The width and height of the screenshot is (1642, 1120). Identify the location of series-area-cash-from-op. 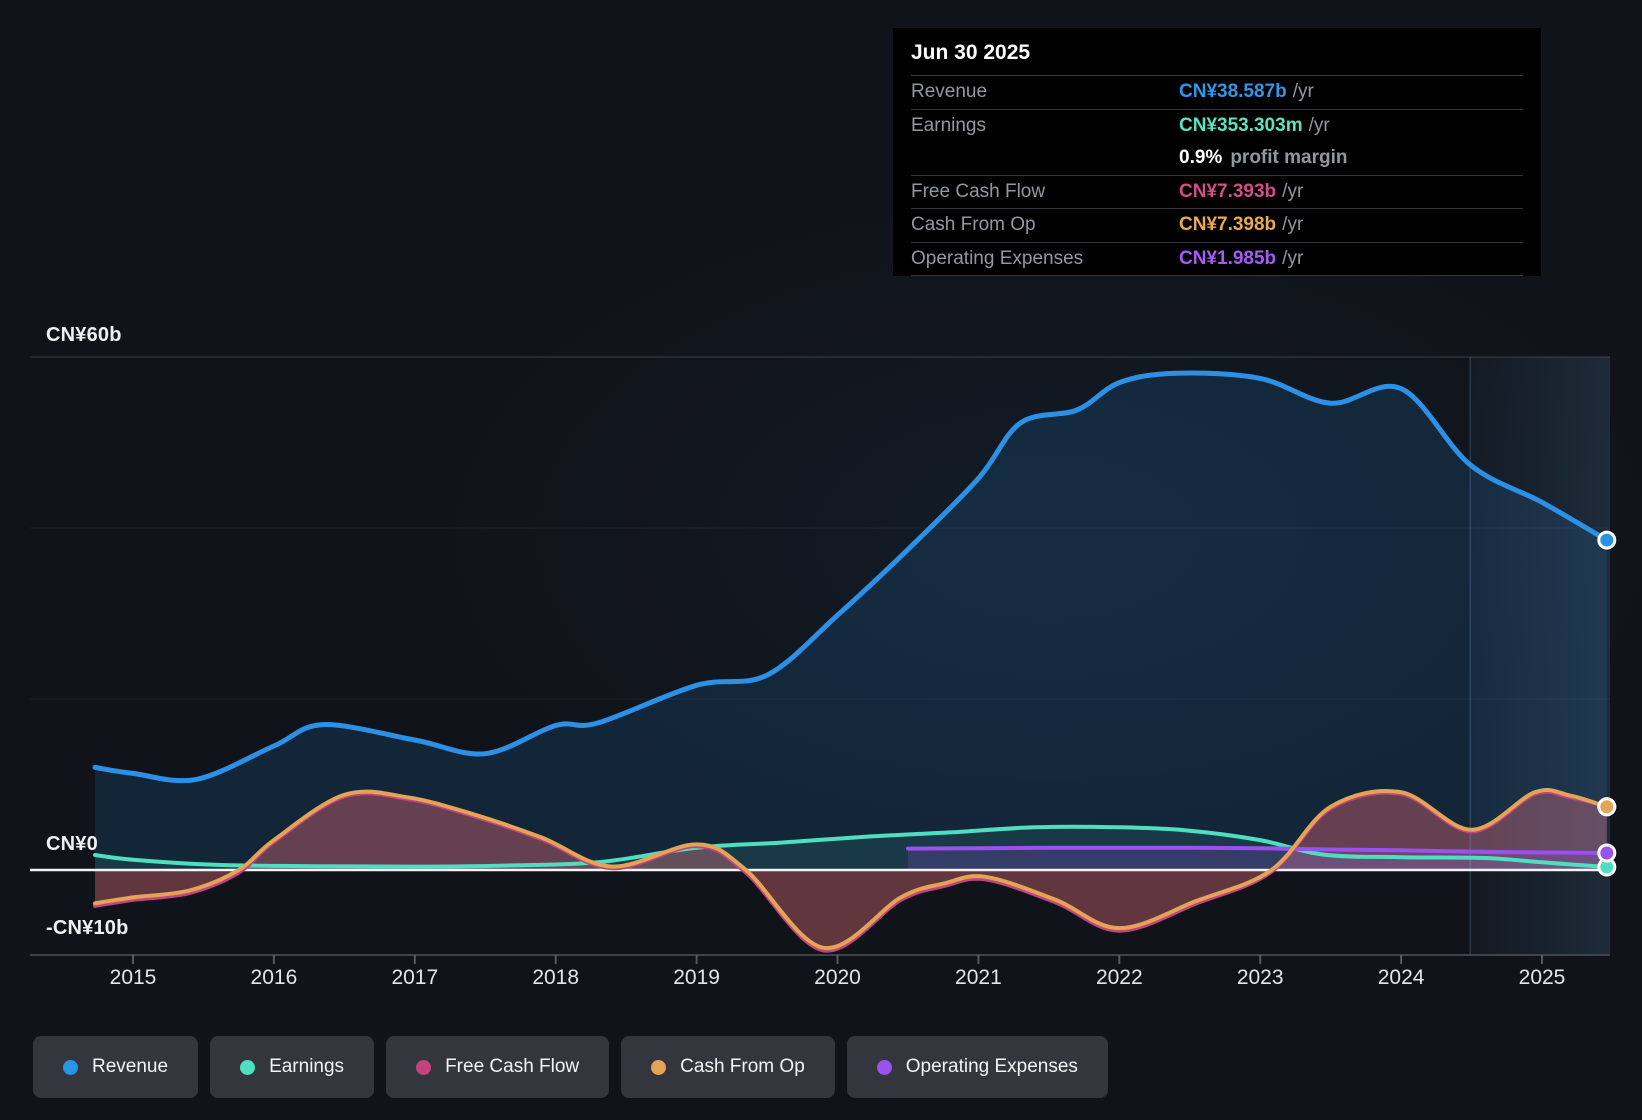
(851, 869).